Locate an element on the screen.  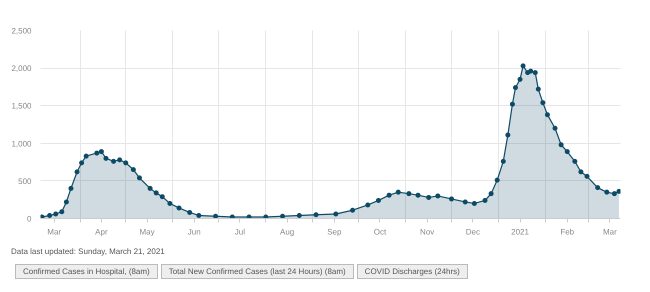
y-tick-label: 1,500 is located at coordinates (21, 106).